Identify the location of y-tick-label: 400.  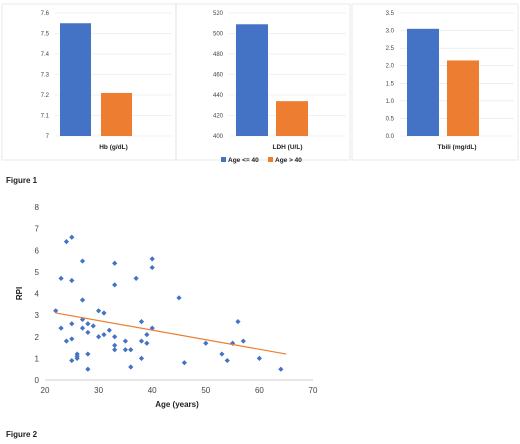
(218, 137).